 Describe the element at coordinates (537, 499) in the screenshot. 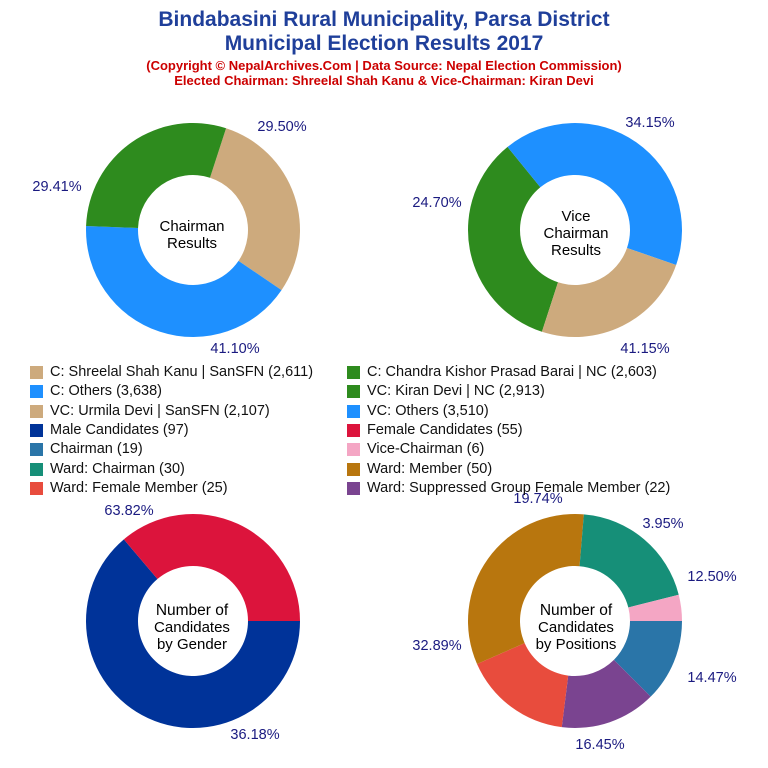

I see `donut-4-percent-label: 19.74%` at that location.